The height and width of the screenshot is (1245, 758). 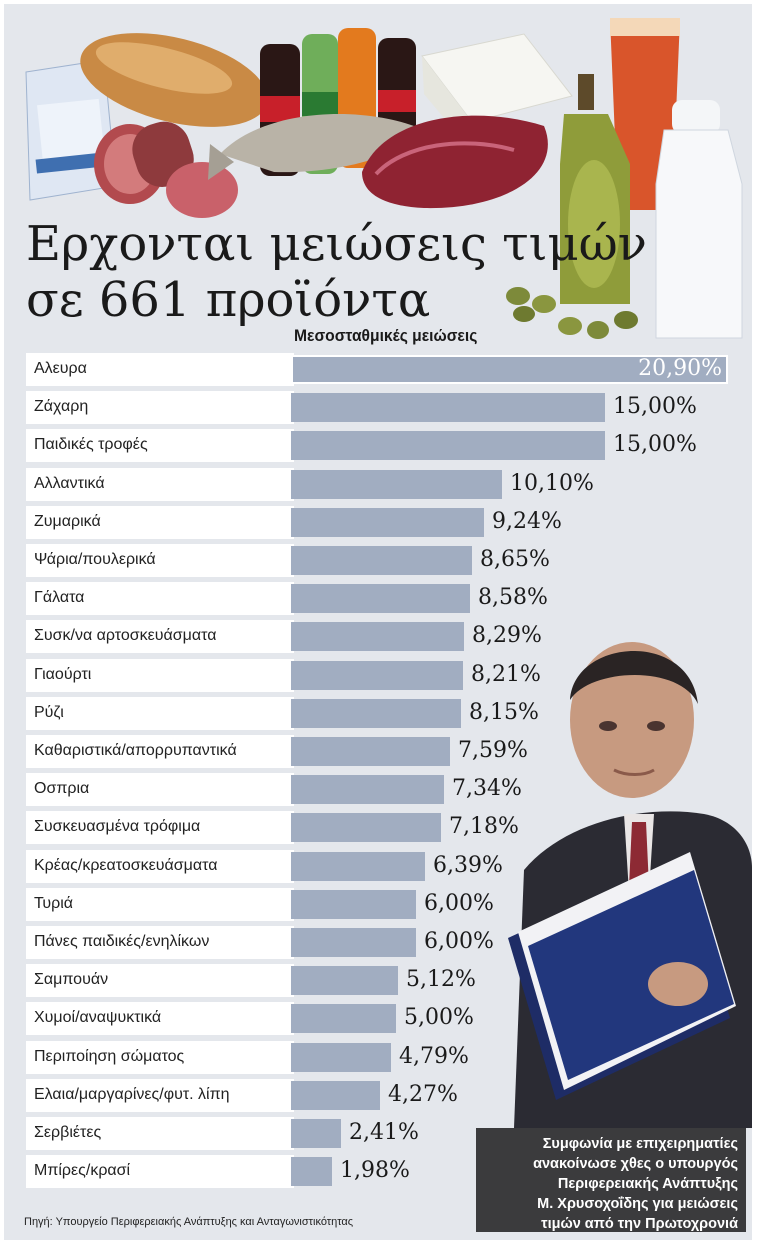 I want to click on category-row: Ρύζι, so click(x=160, y=713).